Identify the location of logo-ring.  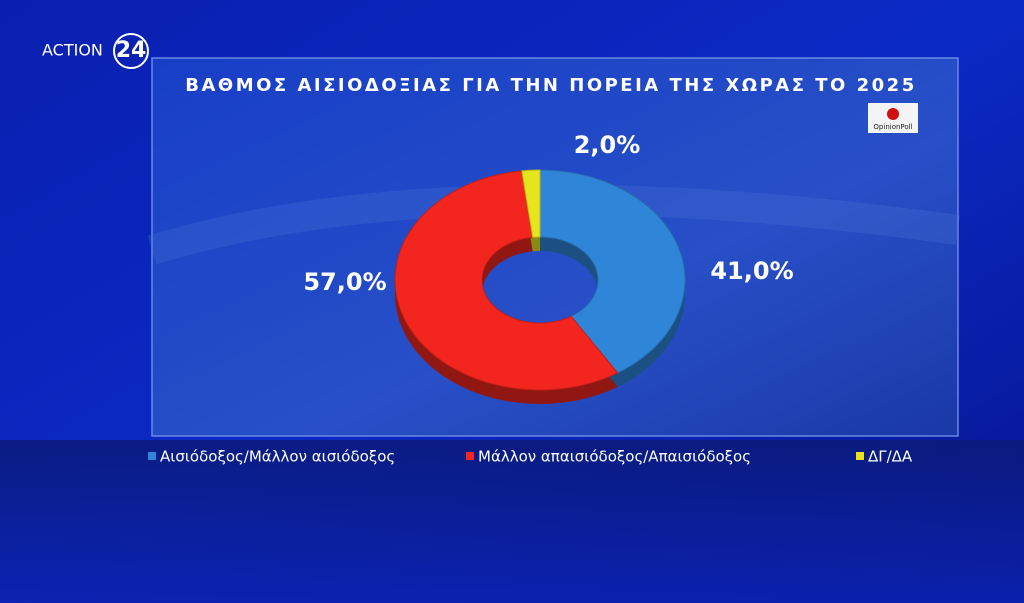
(131, 51).